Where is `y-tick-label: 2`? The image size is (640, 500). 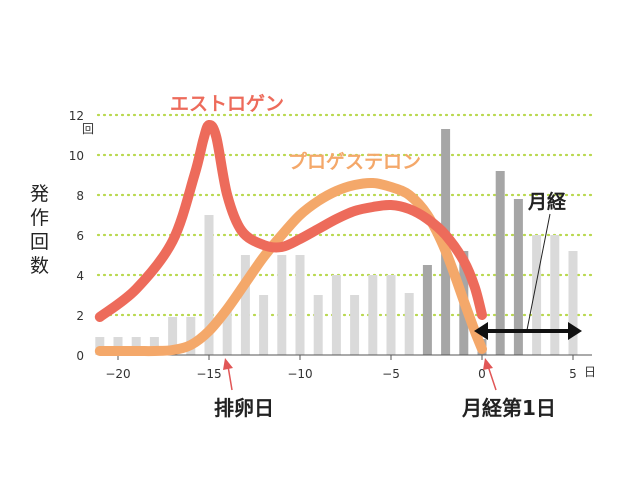 y-tick-label: 2 is located at coordinates (80, 316).